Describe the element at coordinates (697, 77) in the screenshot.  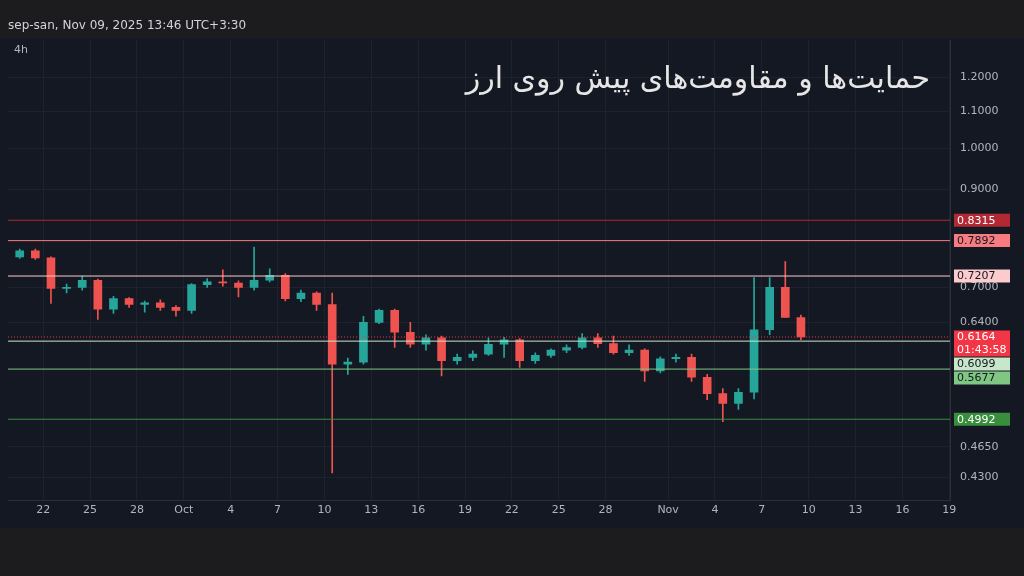
I see `text: حمایت‌ها و مقاومت‌های پیش روی ارز` at that location.